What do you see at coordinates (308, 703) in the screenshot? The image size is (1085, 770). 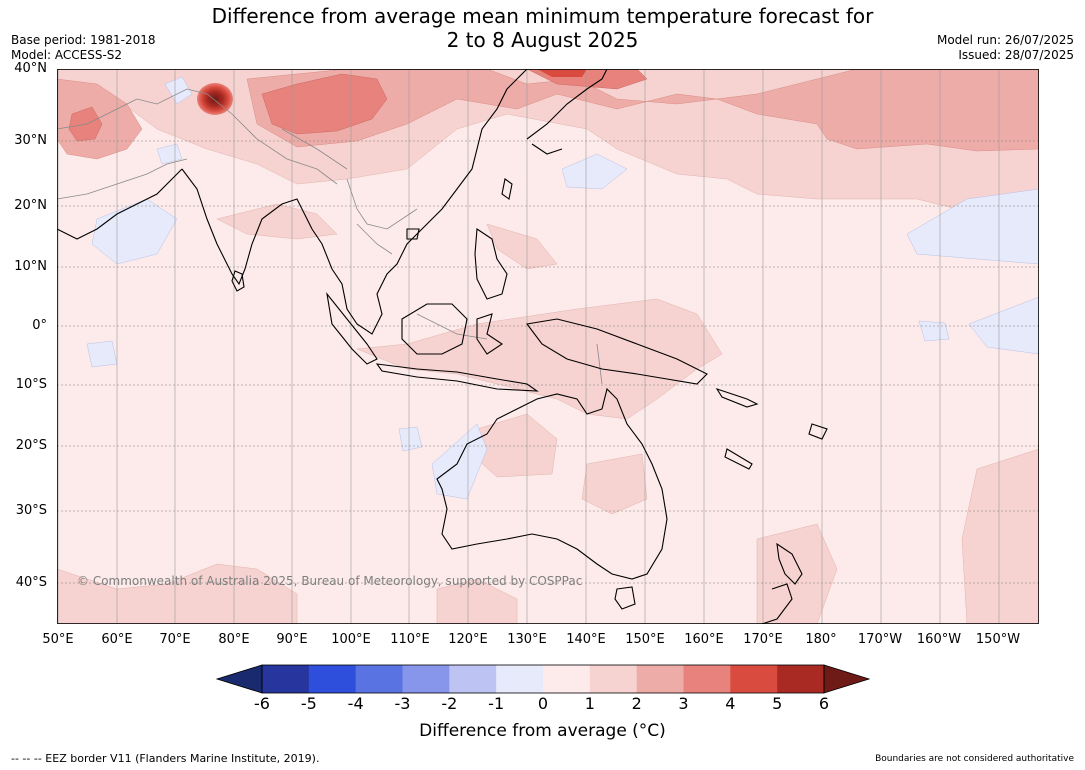 I see `colorbar-tick-label: -5` at bounding box center [308, 703].